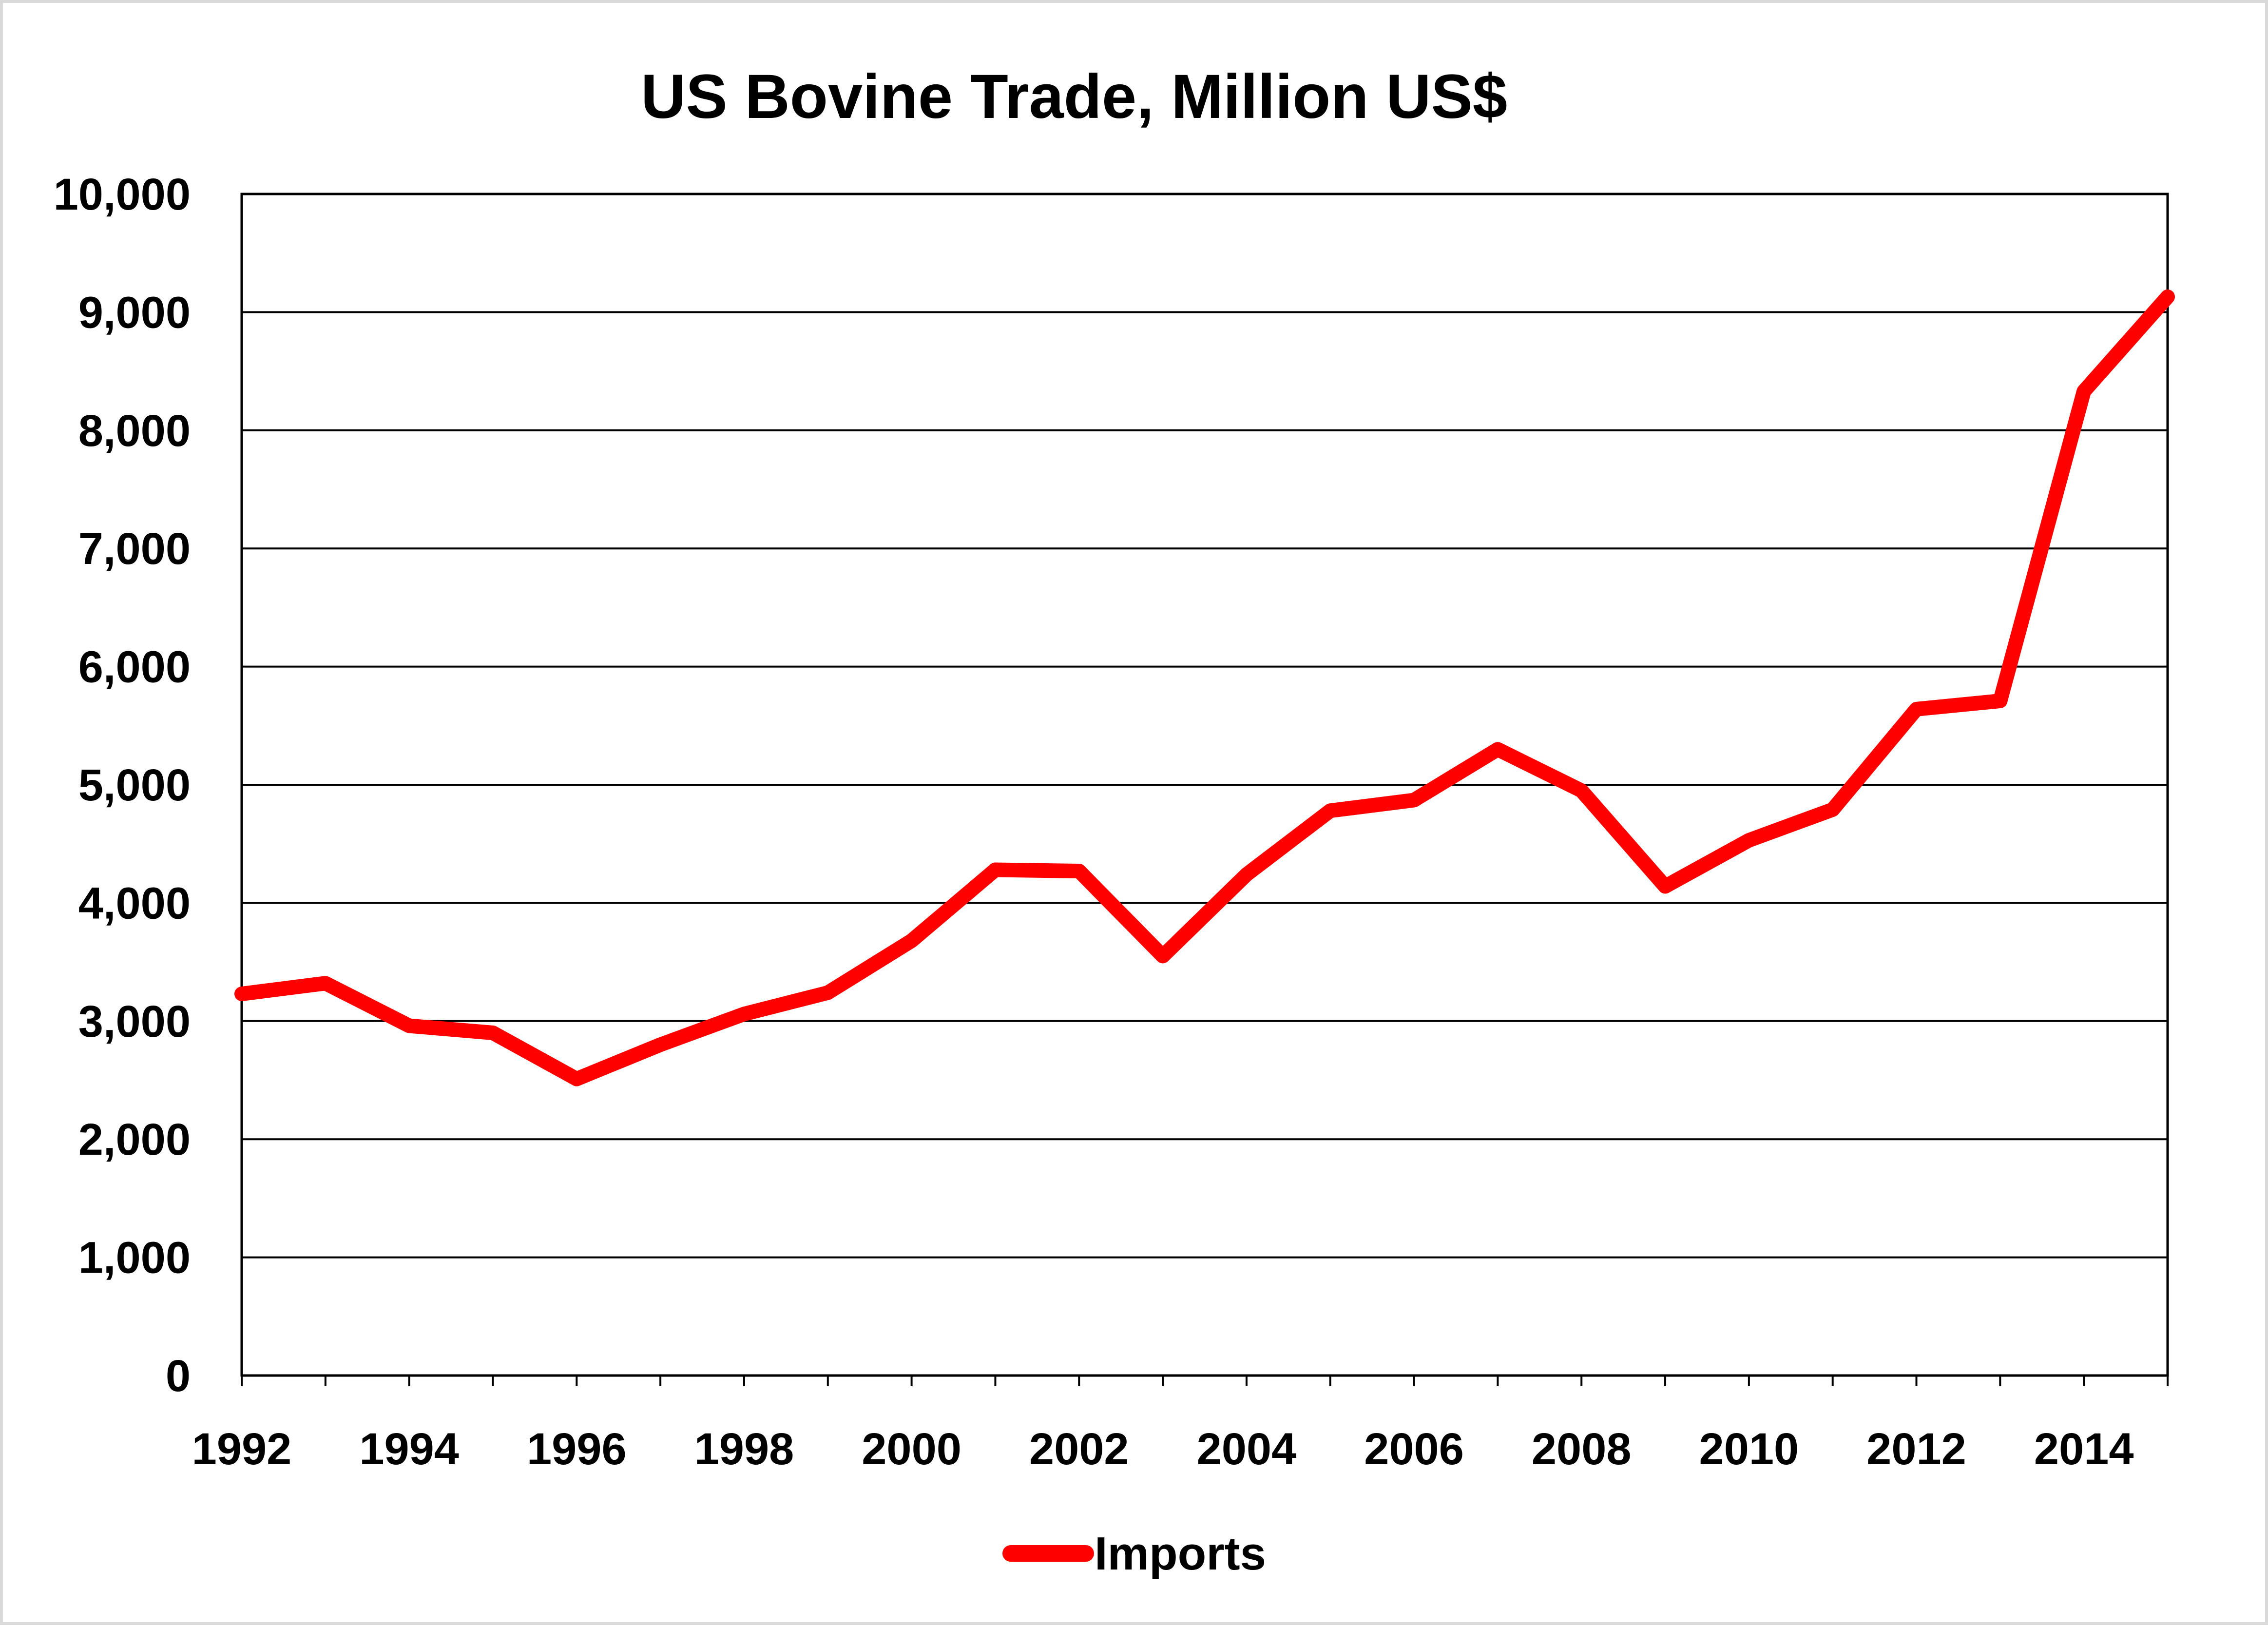 This screenshot has width=2268, height=1628. Describe the element at coordinates (744, 1449) in the screenshot. I see `x-tick-label-1998: 1998` at that location.